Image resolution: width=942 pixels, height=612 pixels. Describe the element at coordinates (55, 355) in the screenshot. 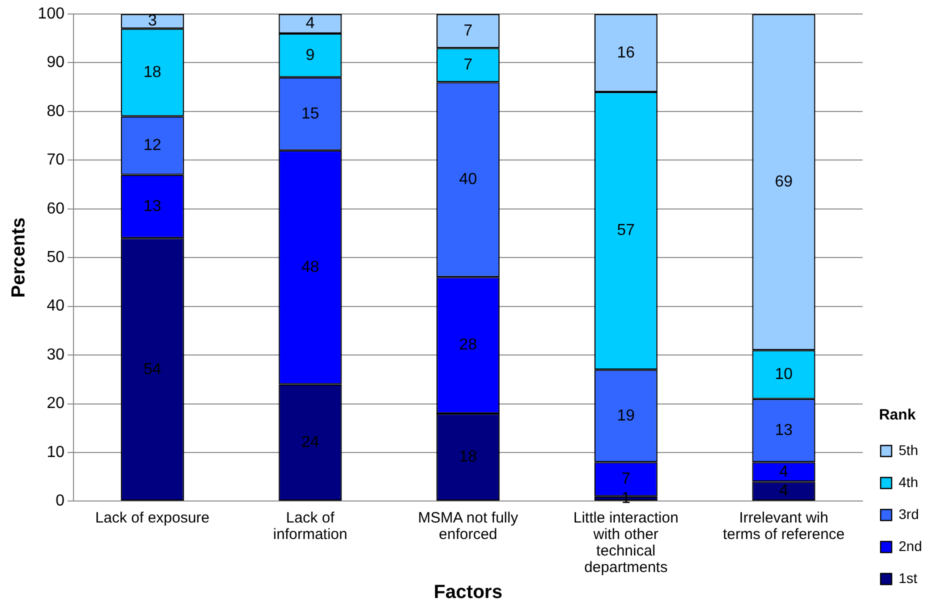

I see `y-tick-label: 30` at that location.